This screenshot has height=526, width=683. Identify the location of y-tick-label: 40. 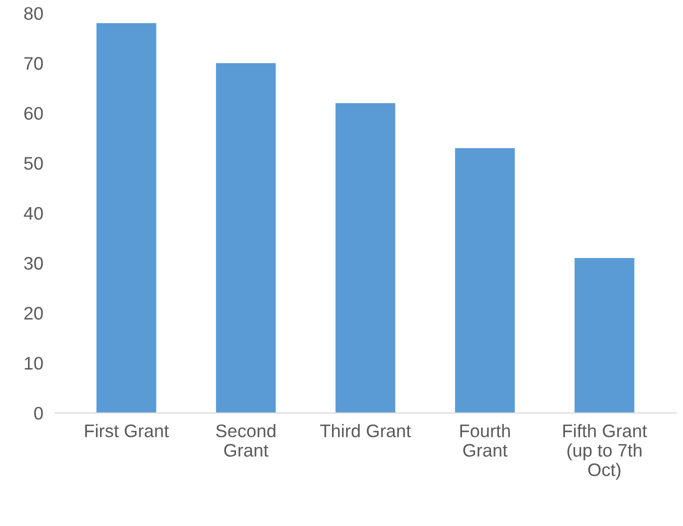
(33, 213).